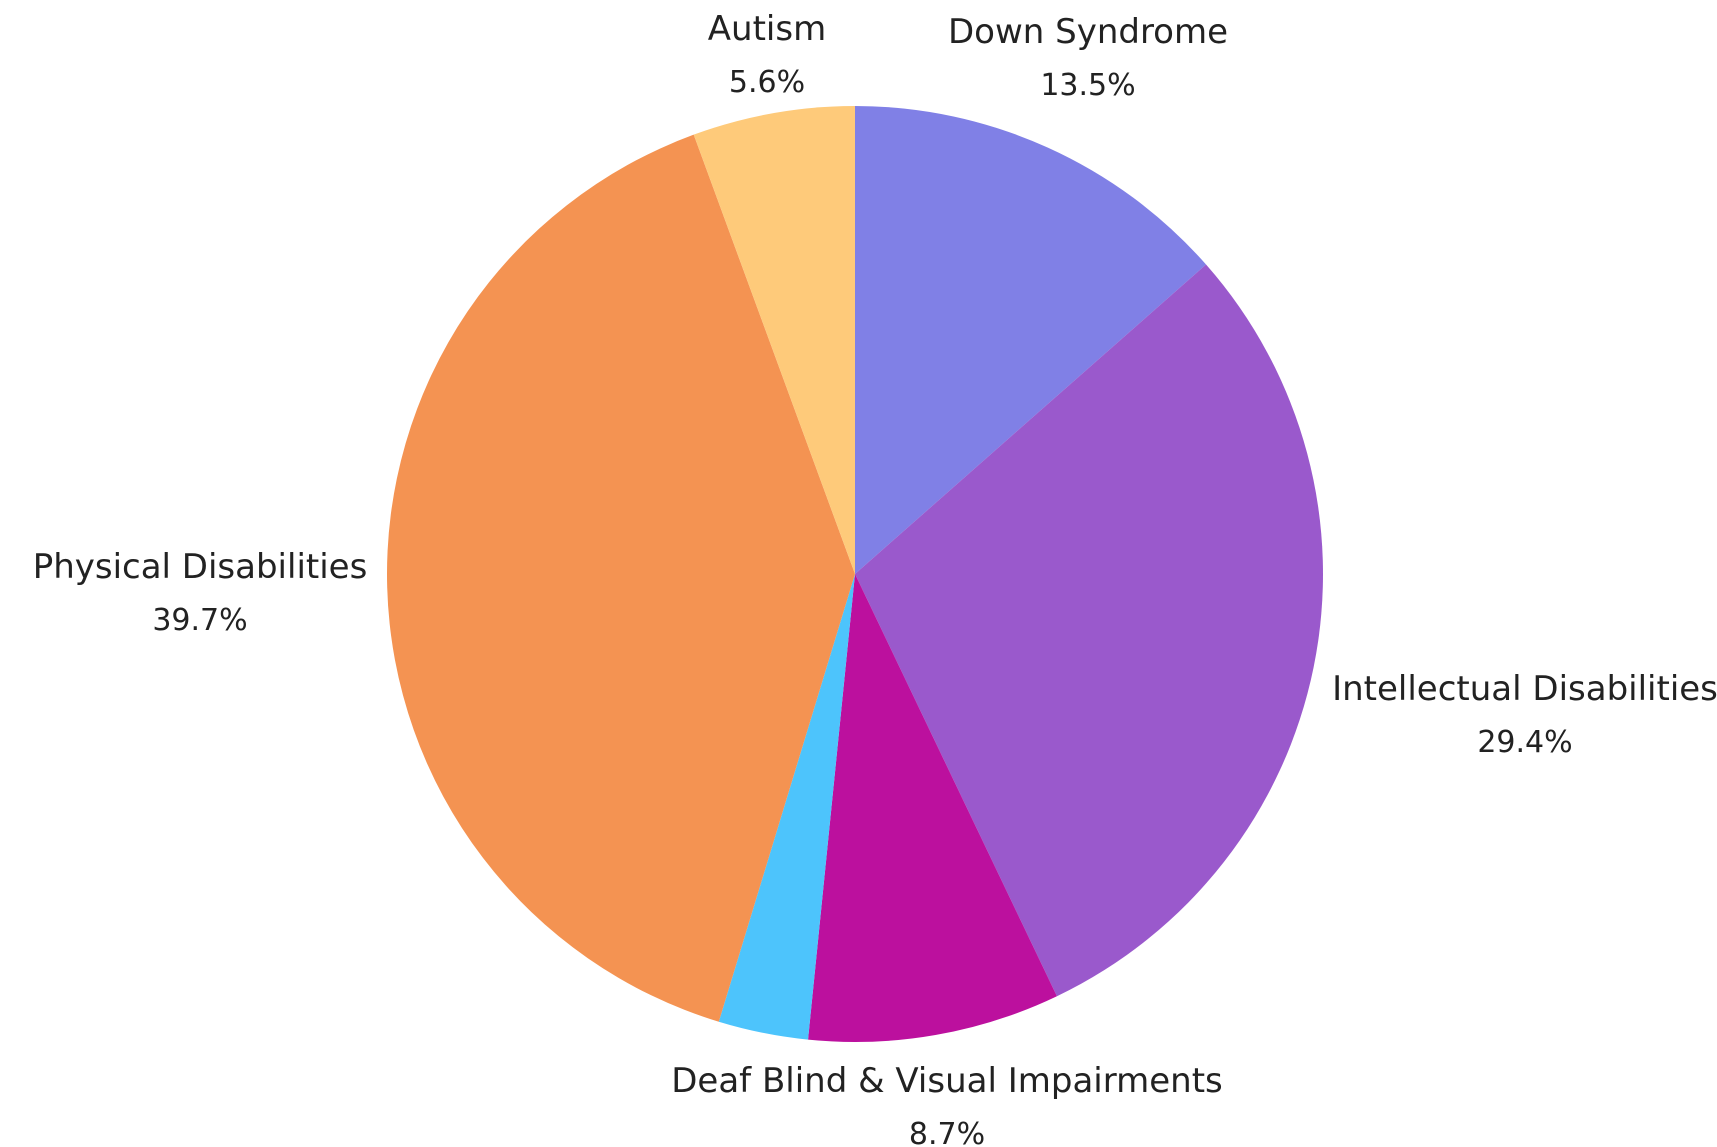 Image resolution: width=1717 pixels, height=1147 pixels. I want to click on slice-percent-down-syndrome: 13.5%, so click(1087, 85).